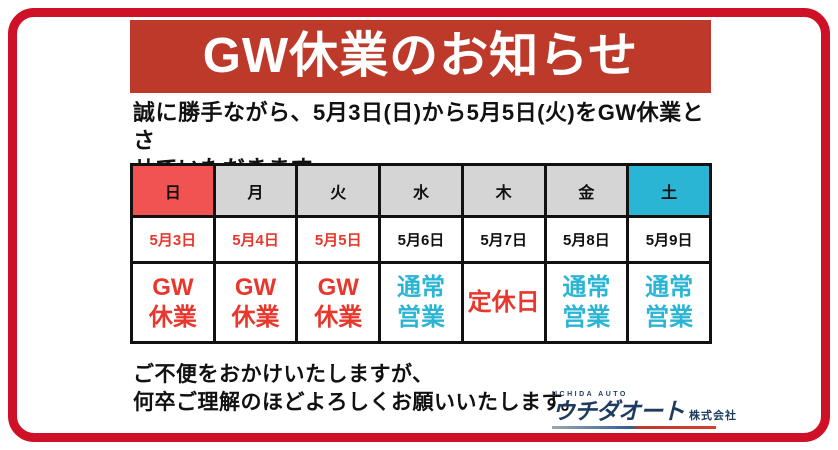  What do you see at coordinates (255, 239) in the screenshot?
I see `date-cell: 5月4日` at bounding box center [255, 239].